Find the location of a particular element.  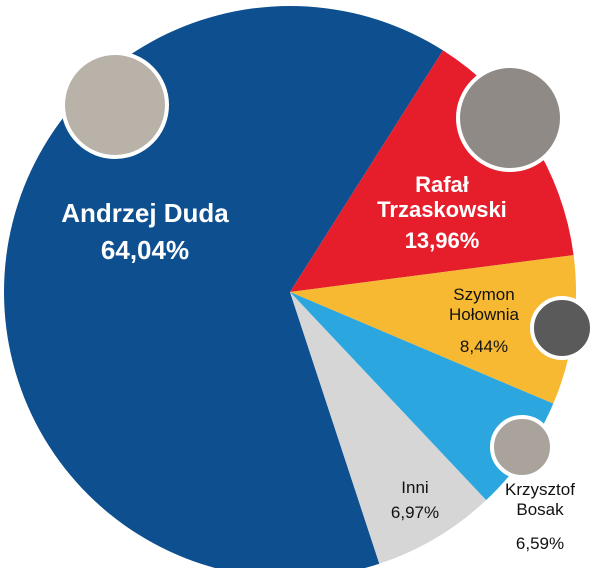

slice-value: 6,97% is located at coordinates (415, 512).